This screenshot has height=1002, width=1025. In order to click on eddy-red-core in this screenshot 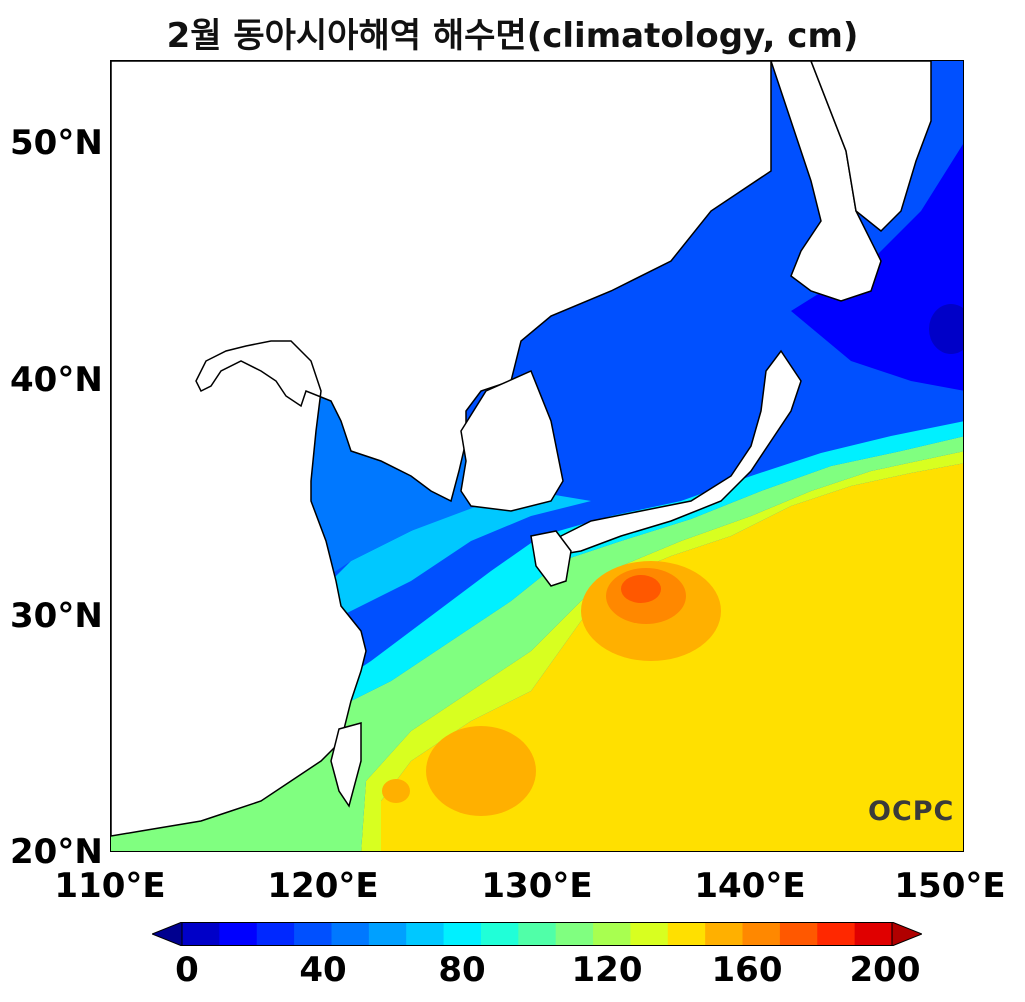, I will do `click(641, 589)`.